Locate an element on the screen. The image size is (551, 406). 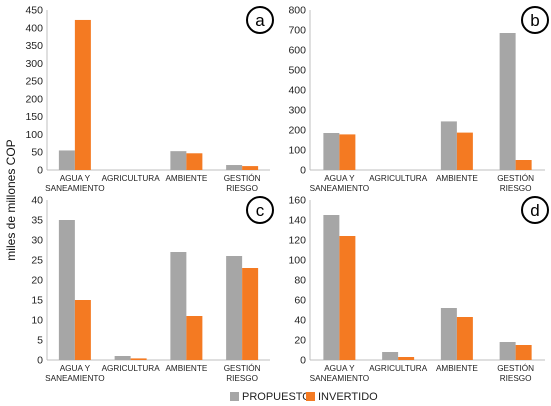
y-tick-label: 60 is located at coordinates (300, 301).